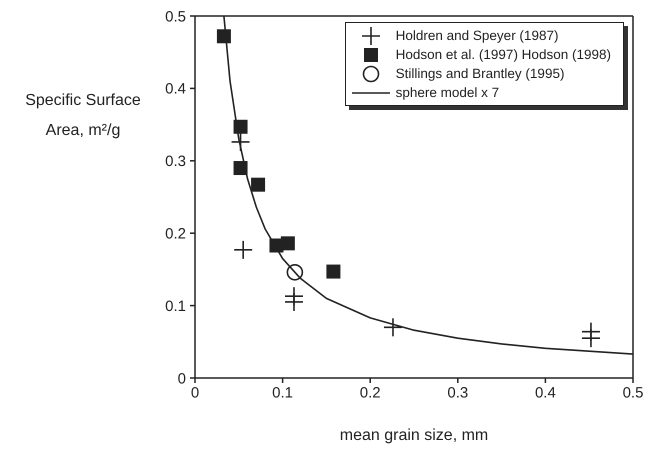 Image resolution: width=660 pixels, height=457 pixels. I want to click on y-tick-label: 0.2, so click(175, 234).